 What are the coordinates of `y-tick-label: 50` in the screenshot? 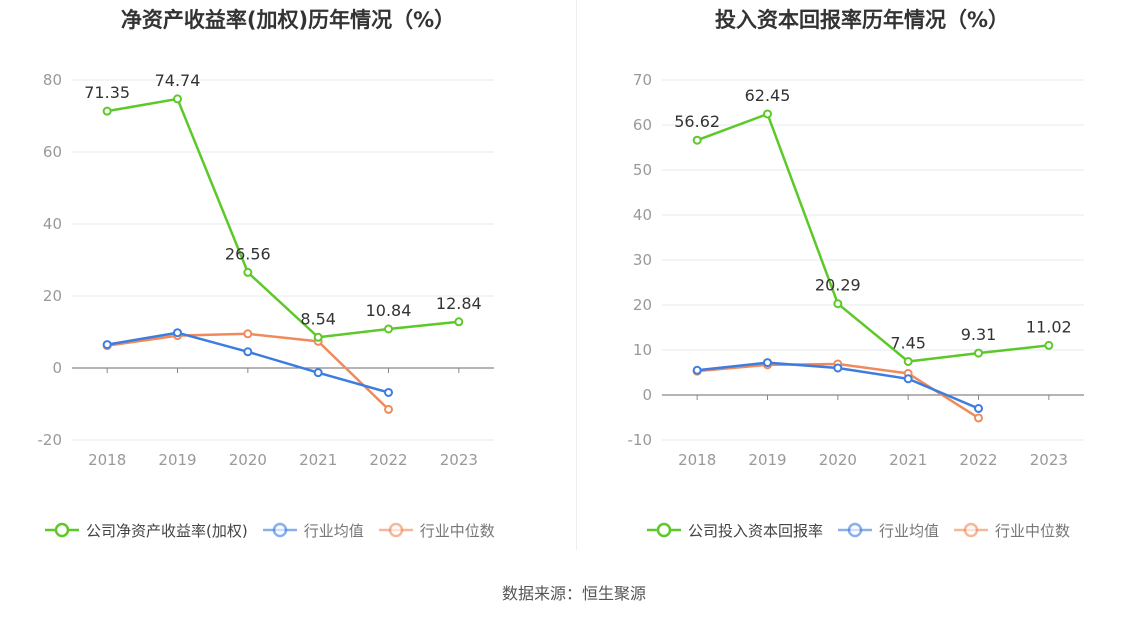 It's located at (642, 170).